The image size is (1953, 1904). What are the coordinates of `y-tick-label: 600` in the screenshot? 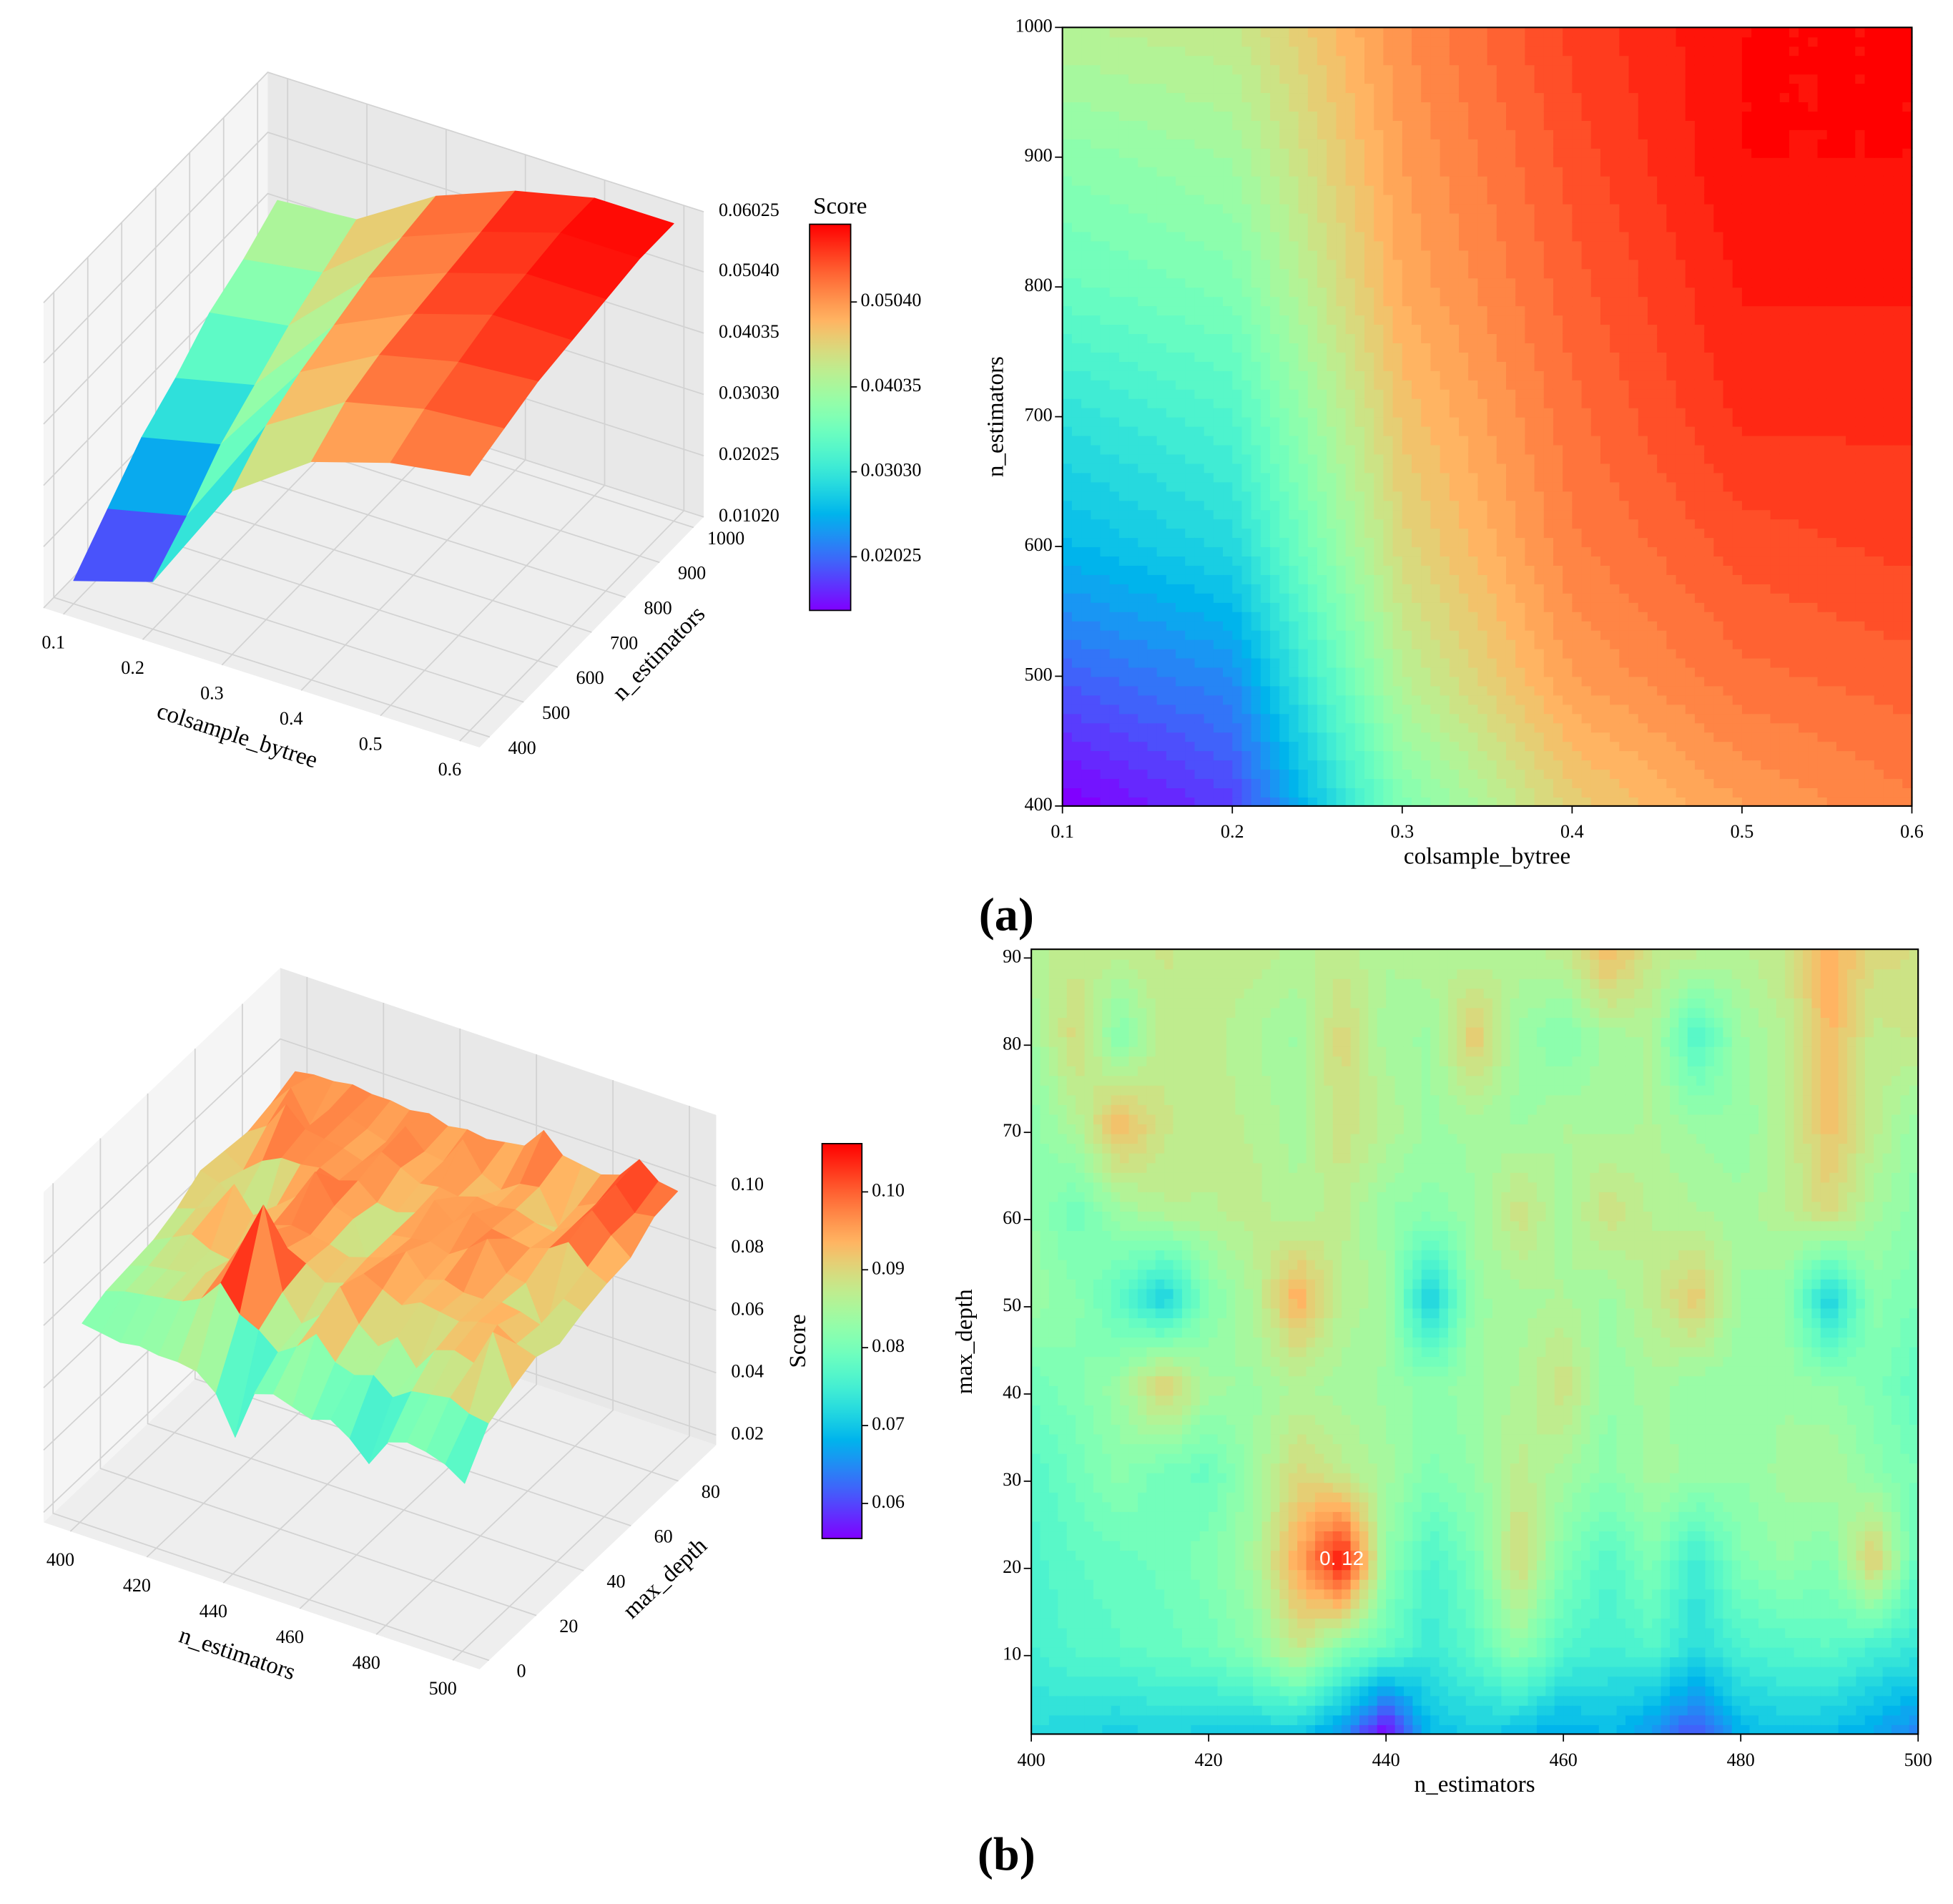 It's located at (590, 677).